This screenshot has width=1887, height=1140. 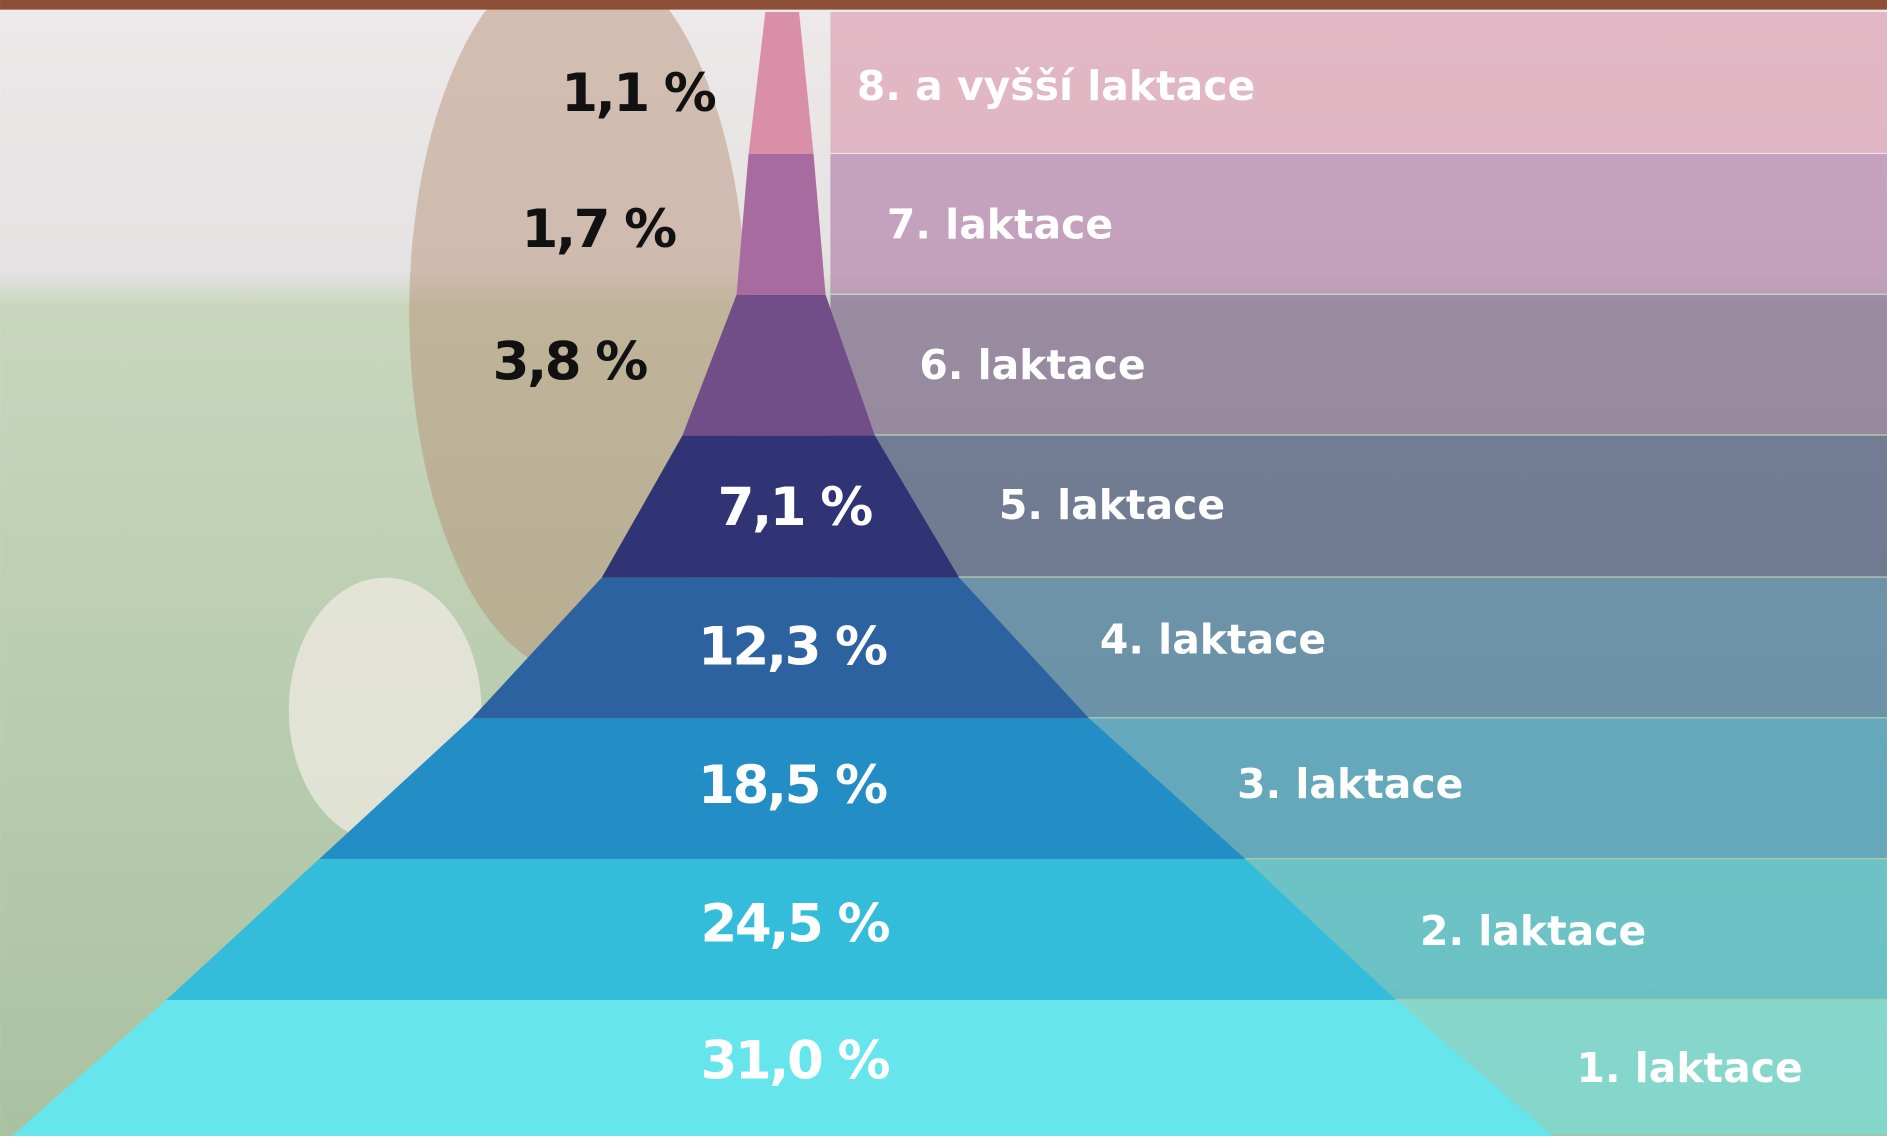 I want to click on value-label: 31,0 %, so click(x=794, y=1060).